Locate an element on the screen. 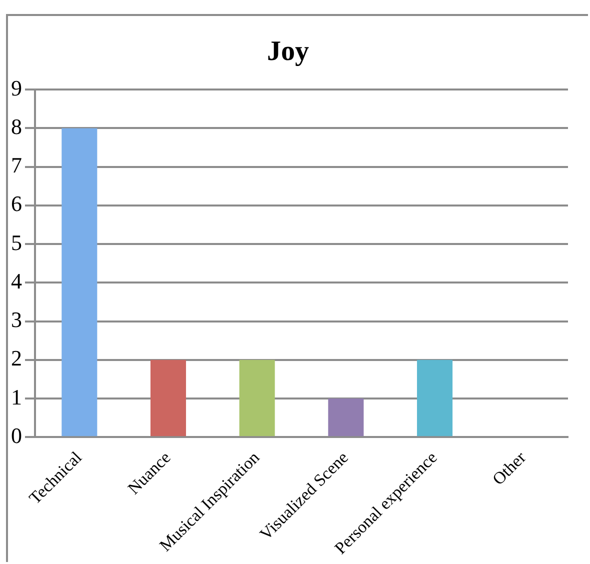 The image size is (590, 564). y-tick-label: 8 is located at coordinates (16, 126).